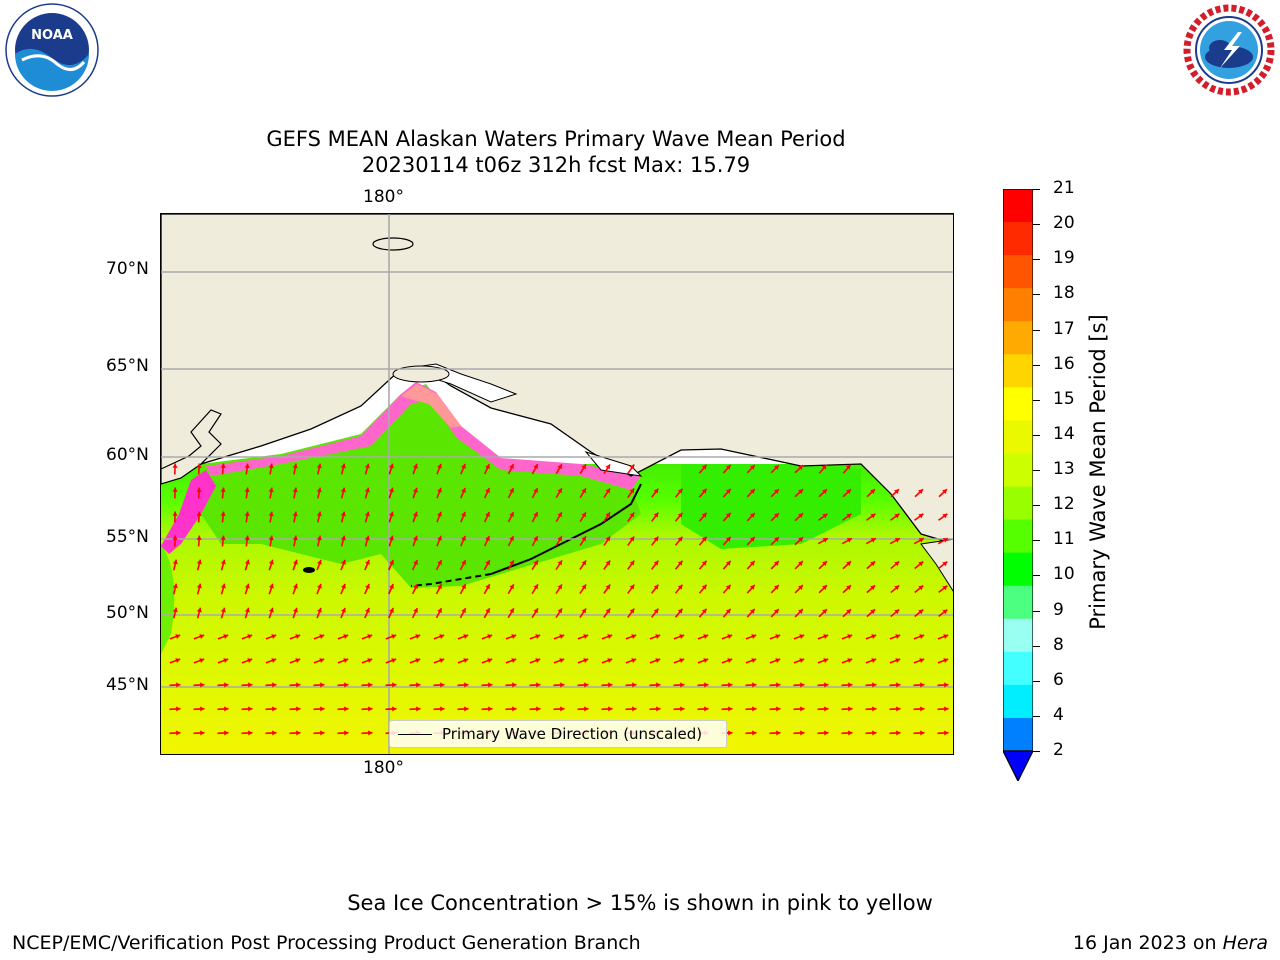  I want to click on footer-date: 16 Jan 2023 on Hera, so click(1170, 943).